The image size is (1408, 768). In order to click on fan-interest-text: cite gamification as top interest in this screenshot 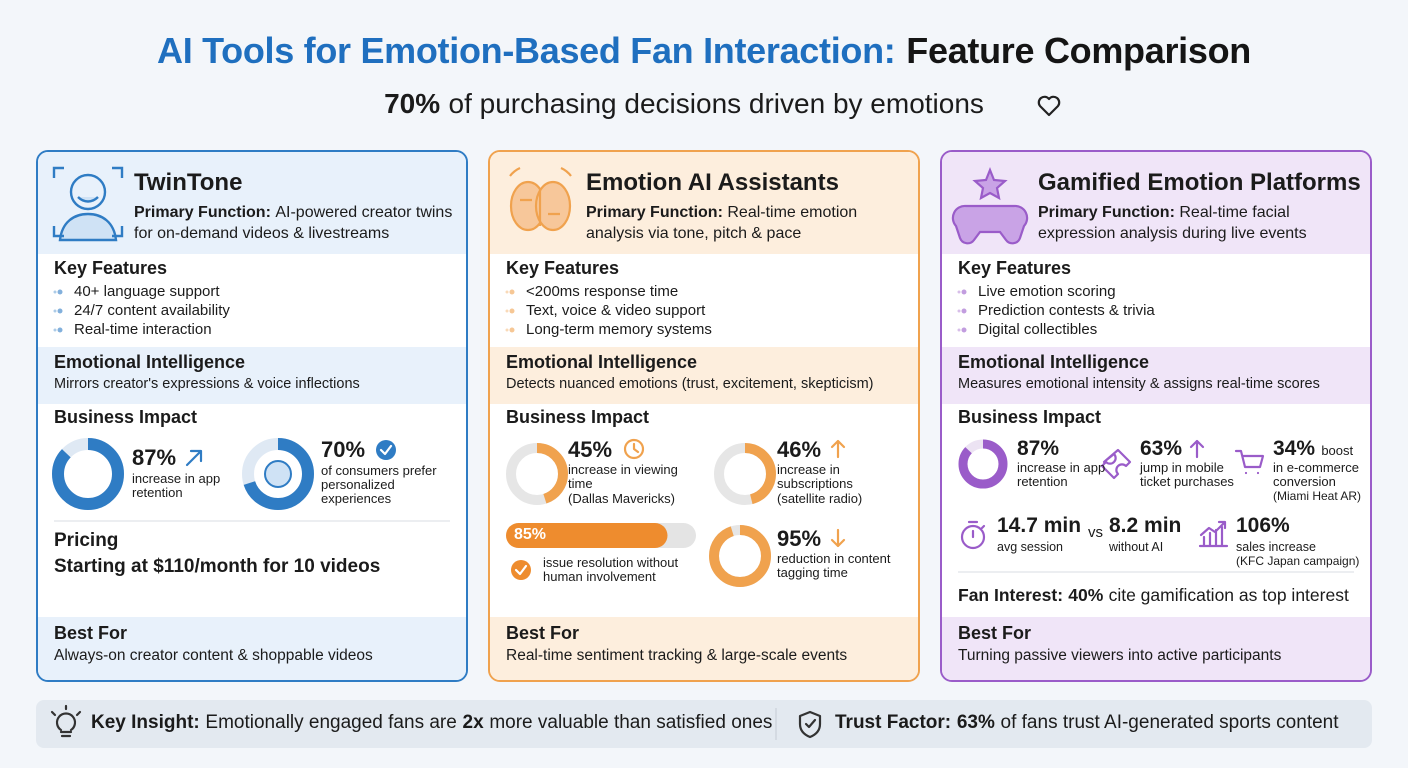, I will do `click(1228, 595)`.